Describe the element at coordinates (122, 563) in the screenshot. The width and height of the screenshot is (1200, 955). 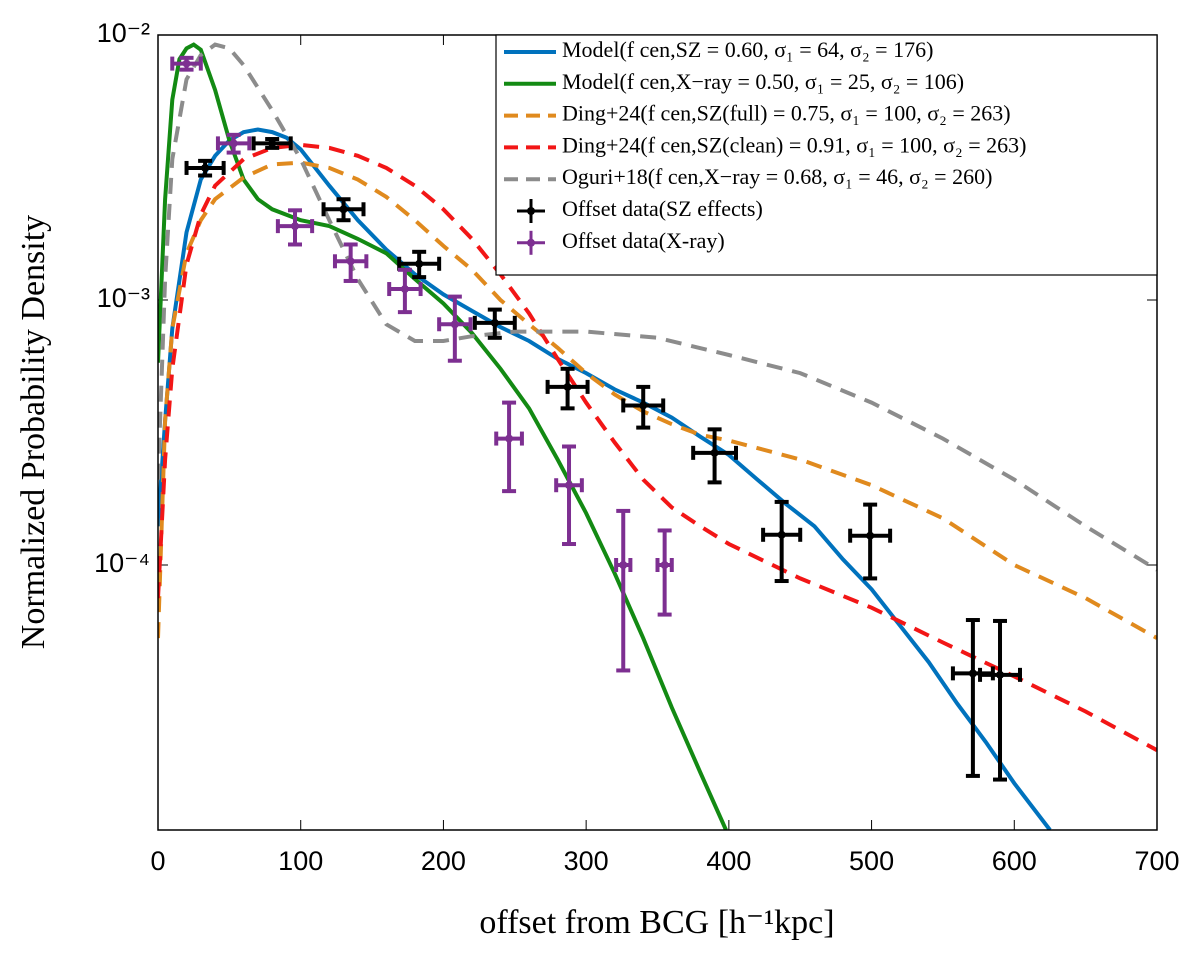
I see `y-tick-label: 10⁻⁴` at that location.